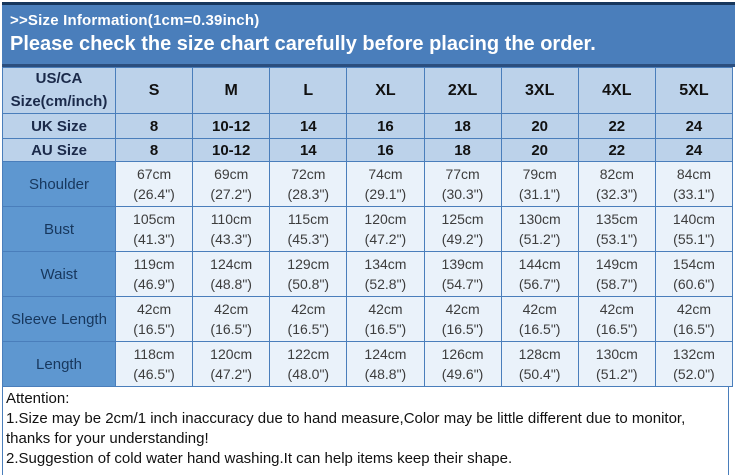 This screenshot has width=737, height=475. I want to click on measurement-cell: 125cm (49.2"), so click(462, 229).